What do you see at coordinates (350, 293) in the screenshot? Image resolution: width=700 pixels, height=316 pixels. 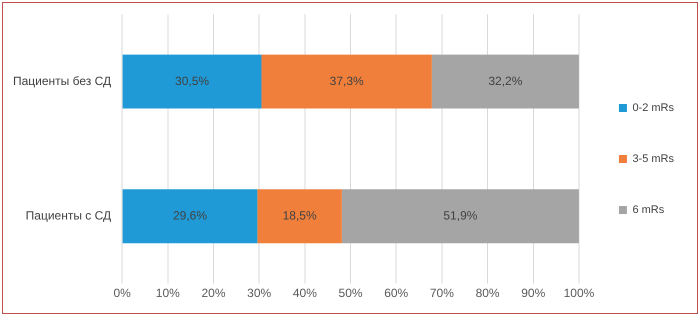 I see `x-tick-label: 50%` at bounding box center [350, 293].